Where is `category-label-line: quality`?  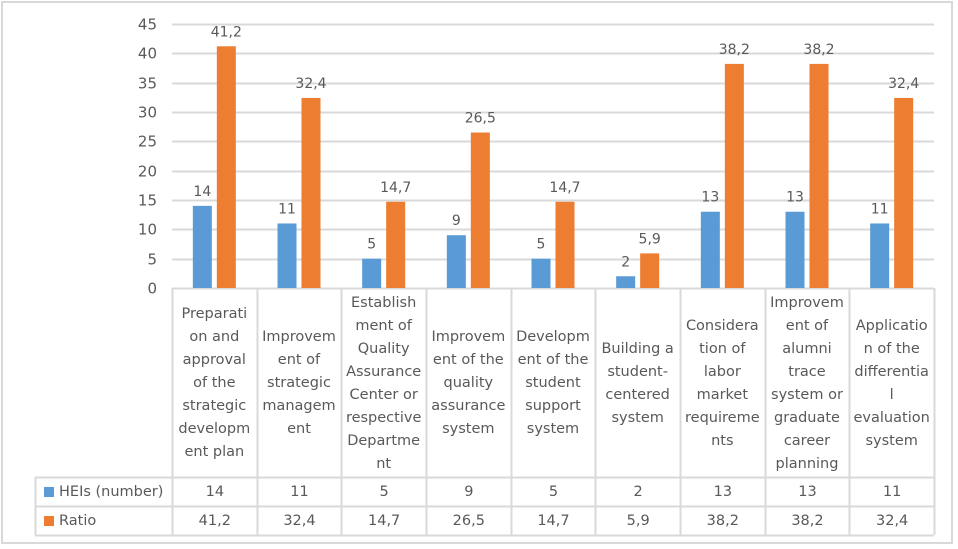 category-label-line: quality is located at coordinates (468, 383).